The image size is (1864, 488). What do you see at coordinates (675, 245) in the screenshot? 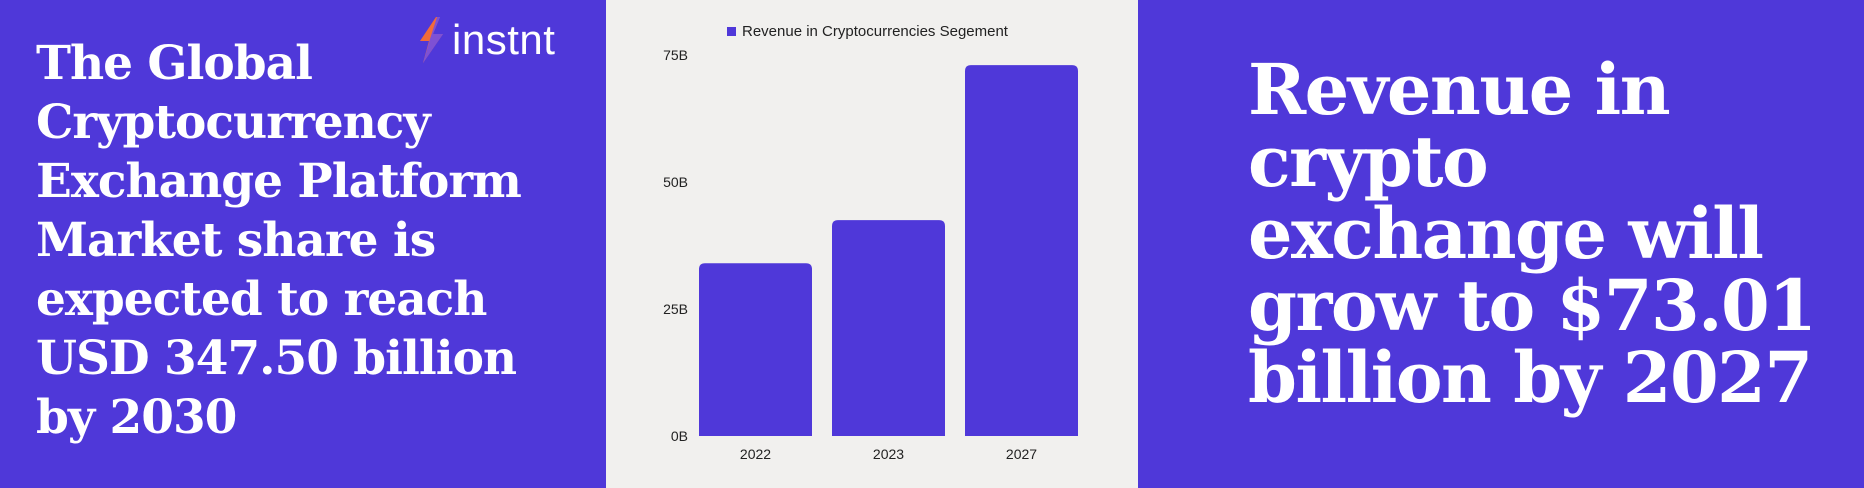
I see `y-axis-ticks: 0B 25B 50B 75B` at bounding box center [675, 245].